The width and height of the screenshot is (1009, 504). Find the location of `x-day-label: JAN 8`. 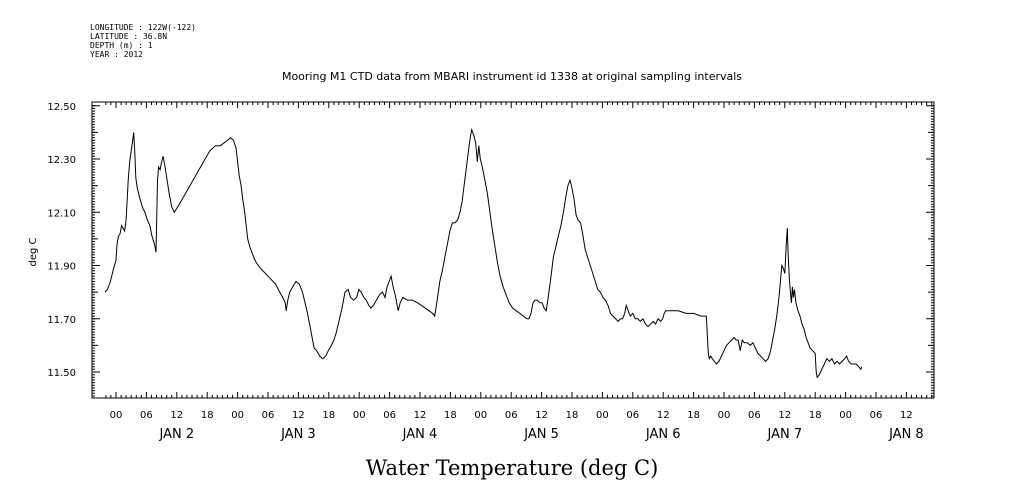

x-day-label: JAN 8 is located at coordinates (906, 434).